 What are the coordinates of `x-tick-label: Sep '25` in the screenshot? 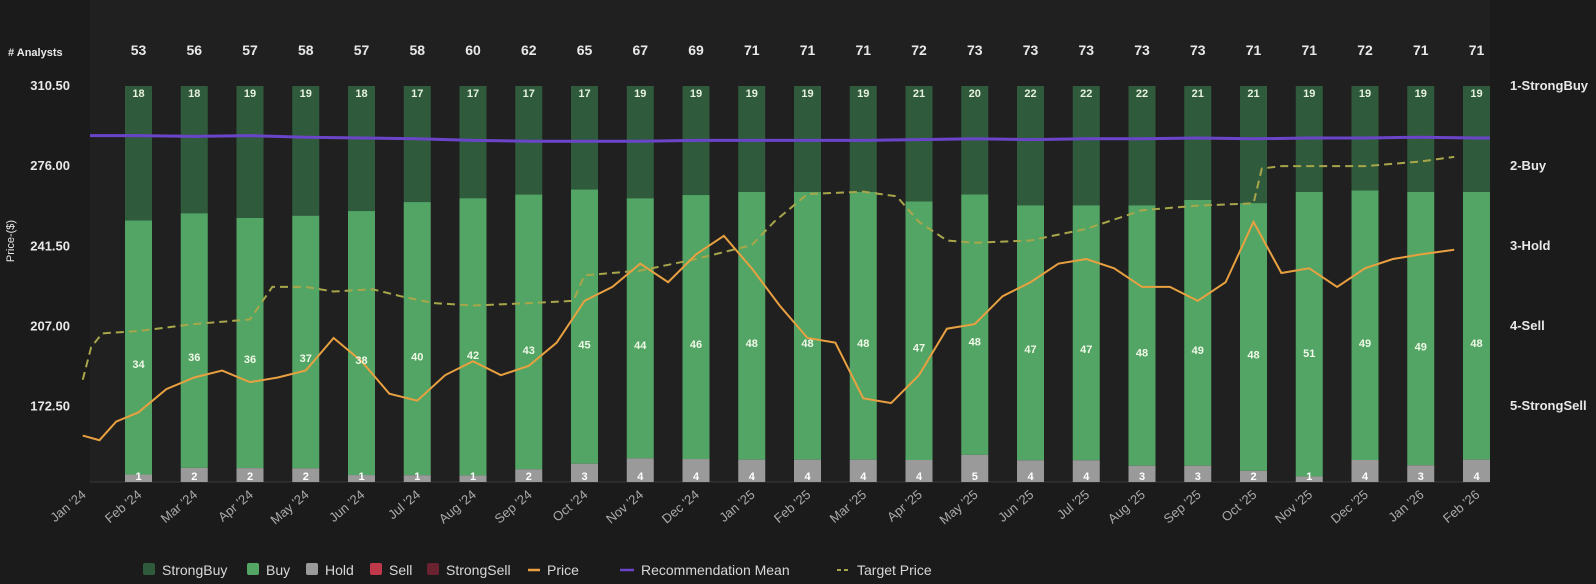 It's located at (1182, 507).